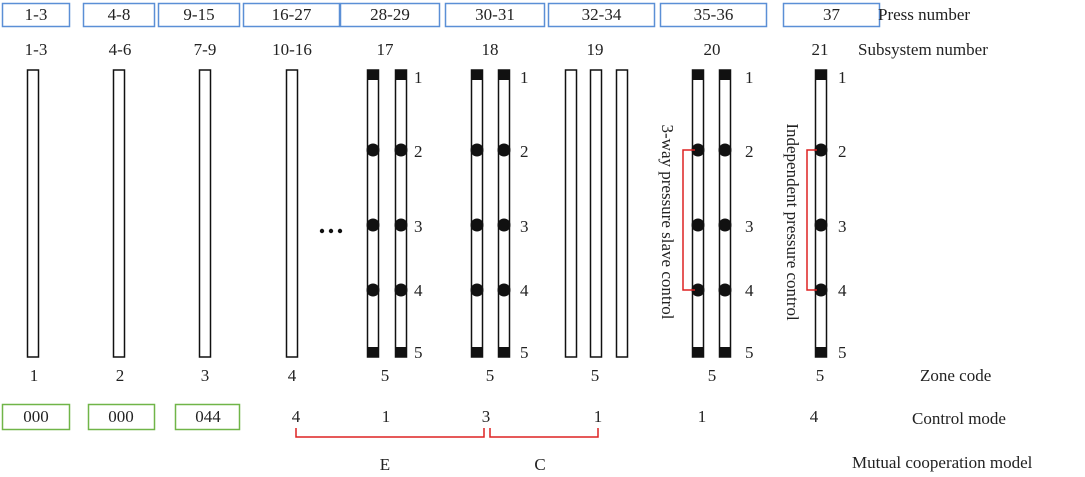 The width and height of the screenshot is (1085, 477). What do you see at coordinates (386, 49) in the screenshot?
I see `subsystem-number: 17` at bounding box center [386, 49].